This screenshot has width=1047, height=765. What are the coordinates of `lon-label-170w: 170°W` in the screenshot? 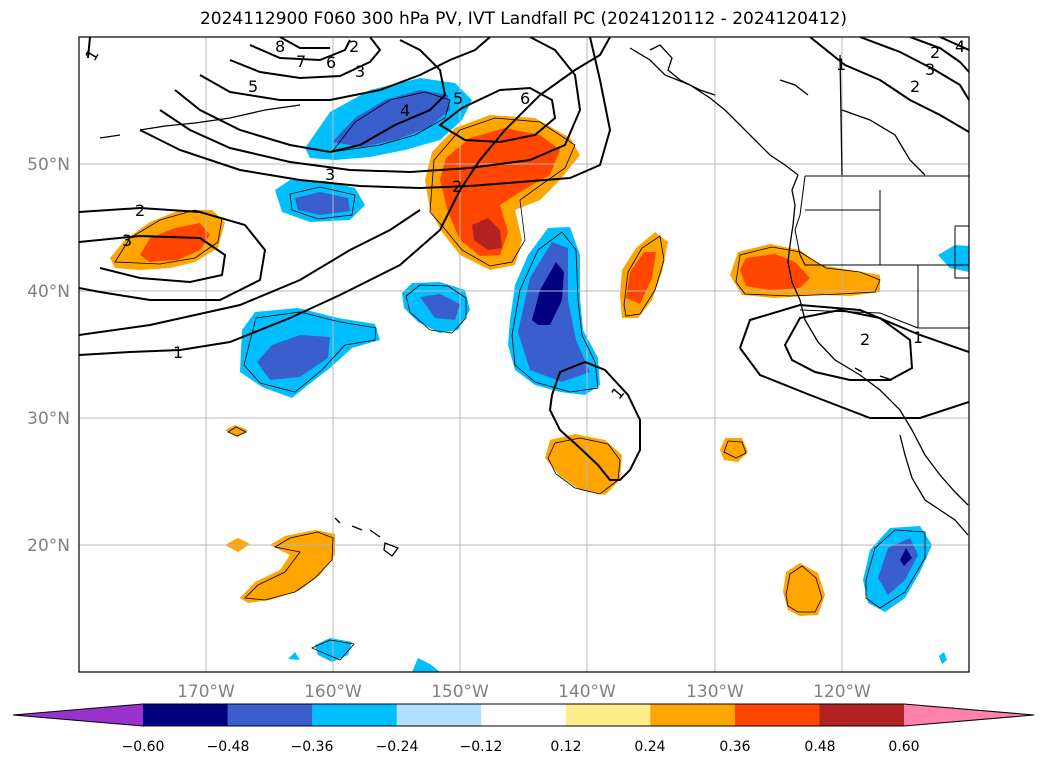 It's located at (206, 692).